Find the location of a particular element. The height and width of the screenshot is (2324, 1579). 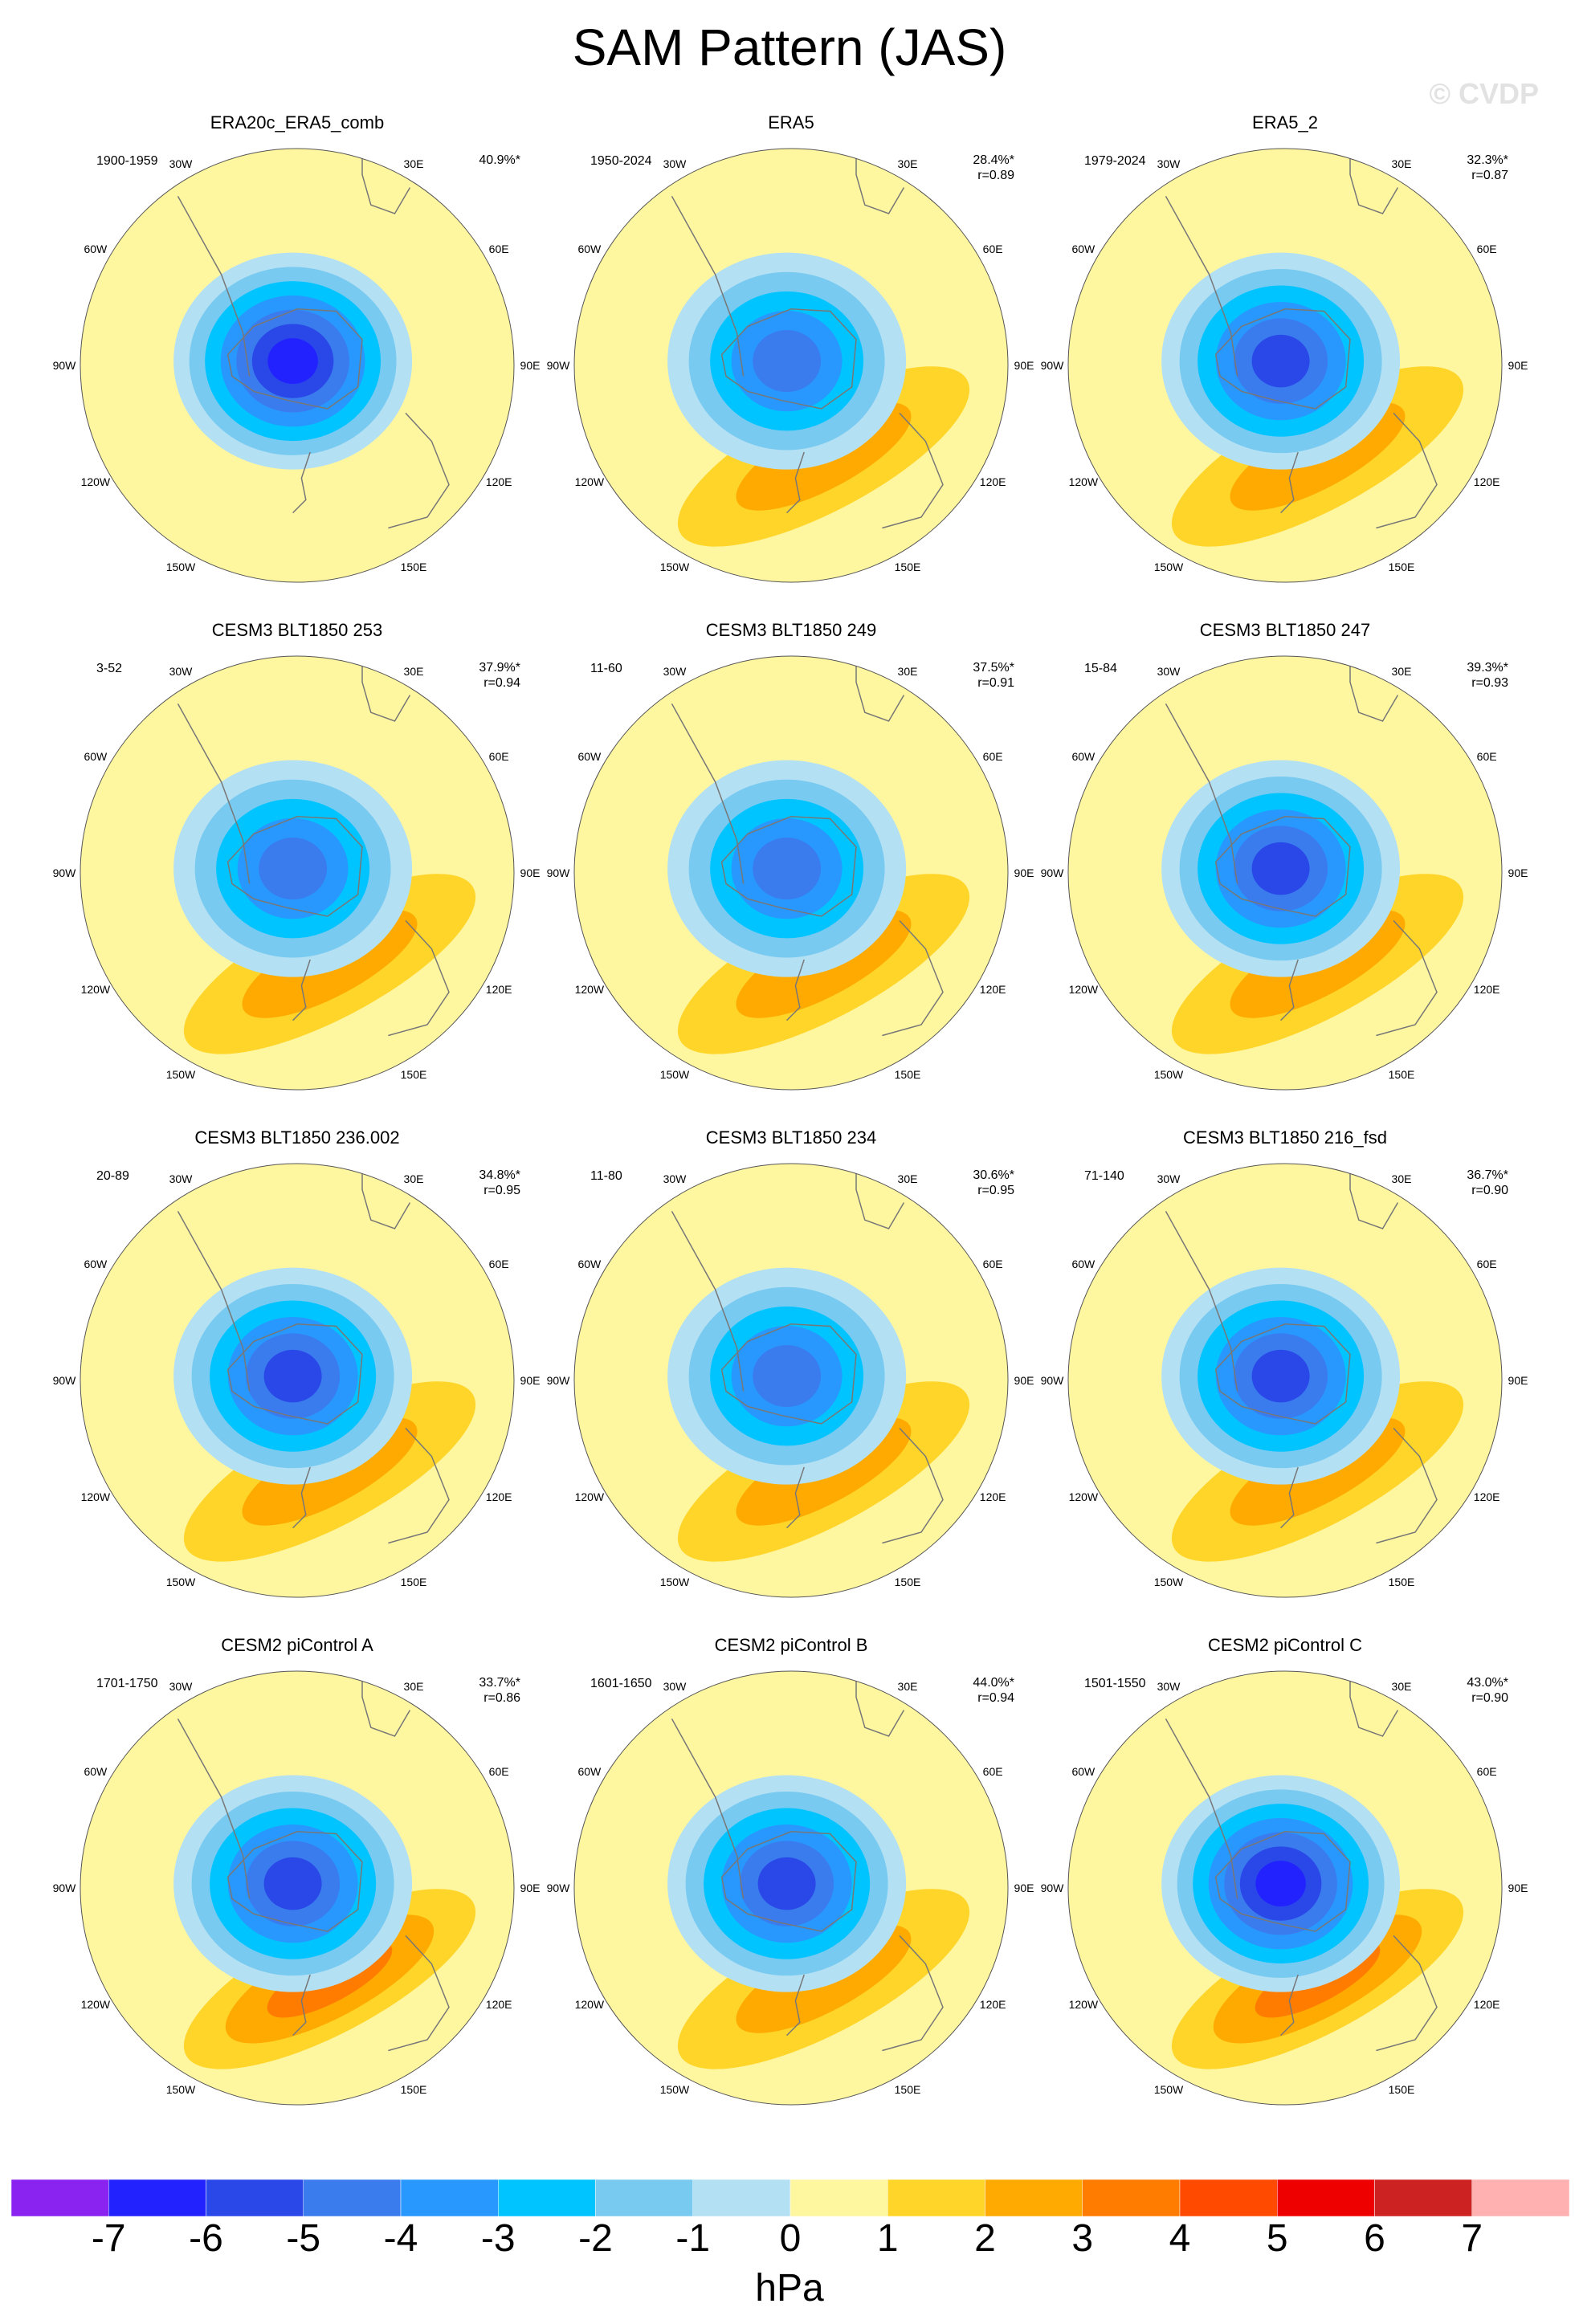

panel-years: 11-60 is located at coordinates (606, 669).